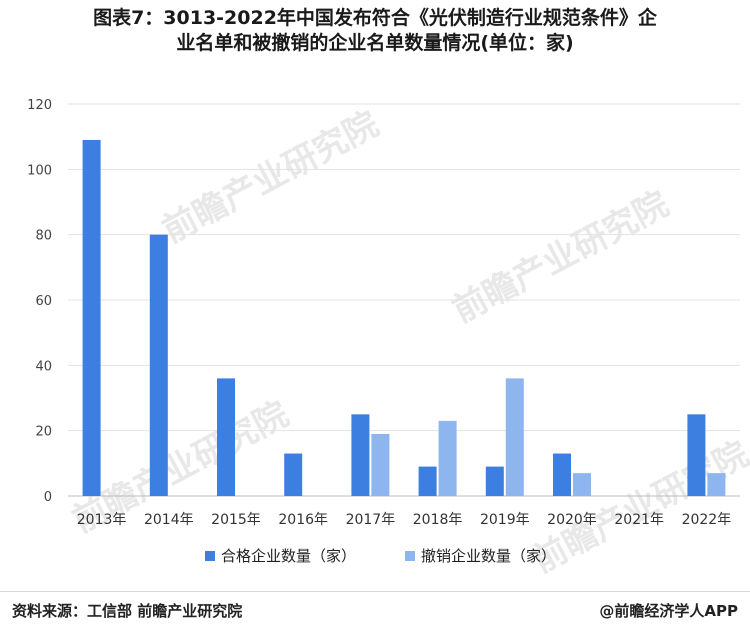 The width and height of the screenshot is (750, 643). Describe the element at coordinates (43, 301) in the screenshot. I see `y-tick-label: 60` at that location.